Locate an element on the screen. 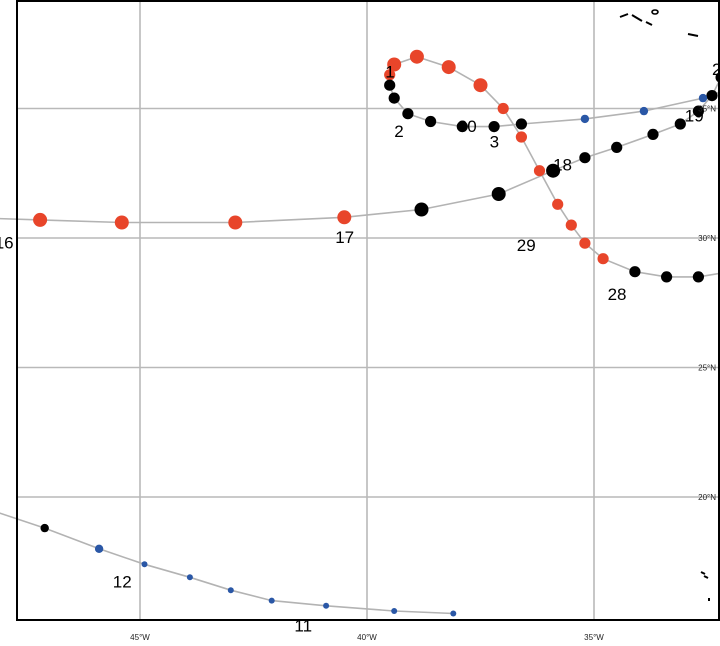 This screenshot has height=646, width=720. latitude-tick-label: 25°N is located at coordinates (707, 368).